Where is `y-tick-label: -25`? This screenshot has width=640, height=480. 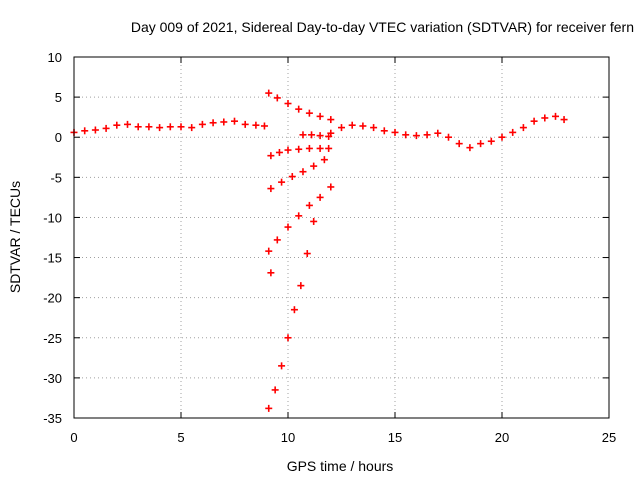 y-tick-label: -25 is located at coordinates (52, 338).